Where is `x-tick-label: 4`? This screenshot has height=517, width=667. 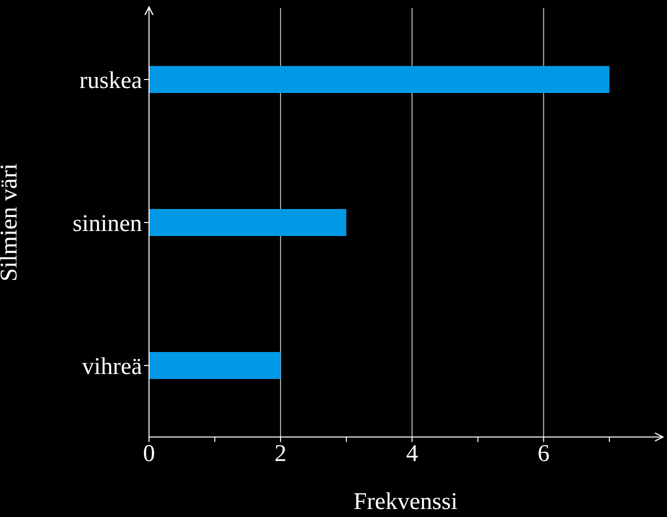 x-tick-label: 4 is located at coordinates (412, 454).